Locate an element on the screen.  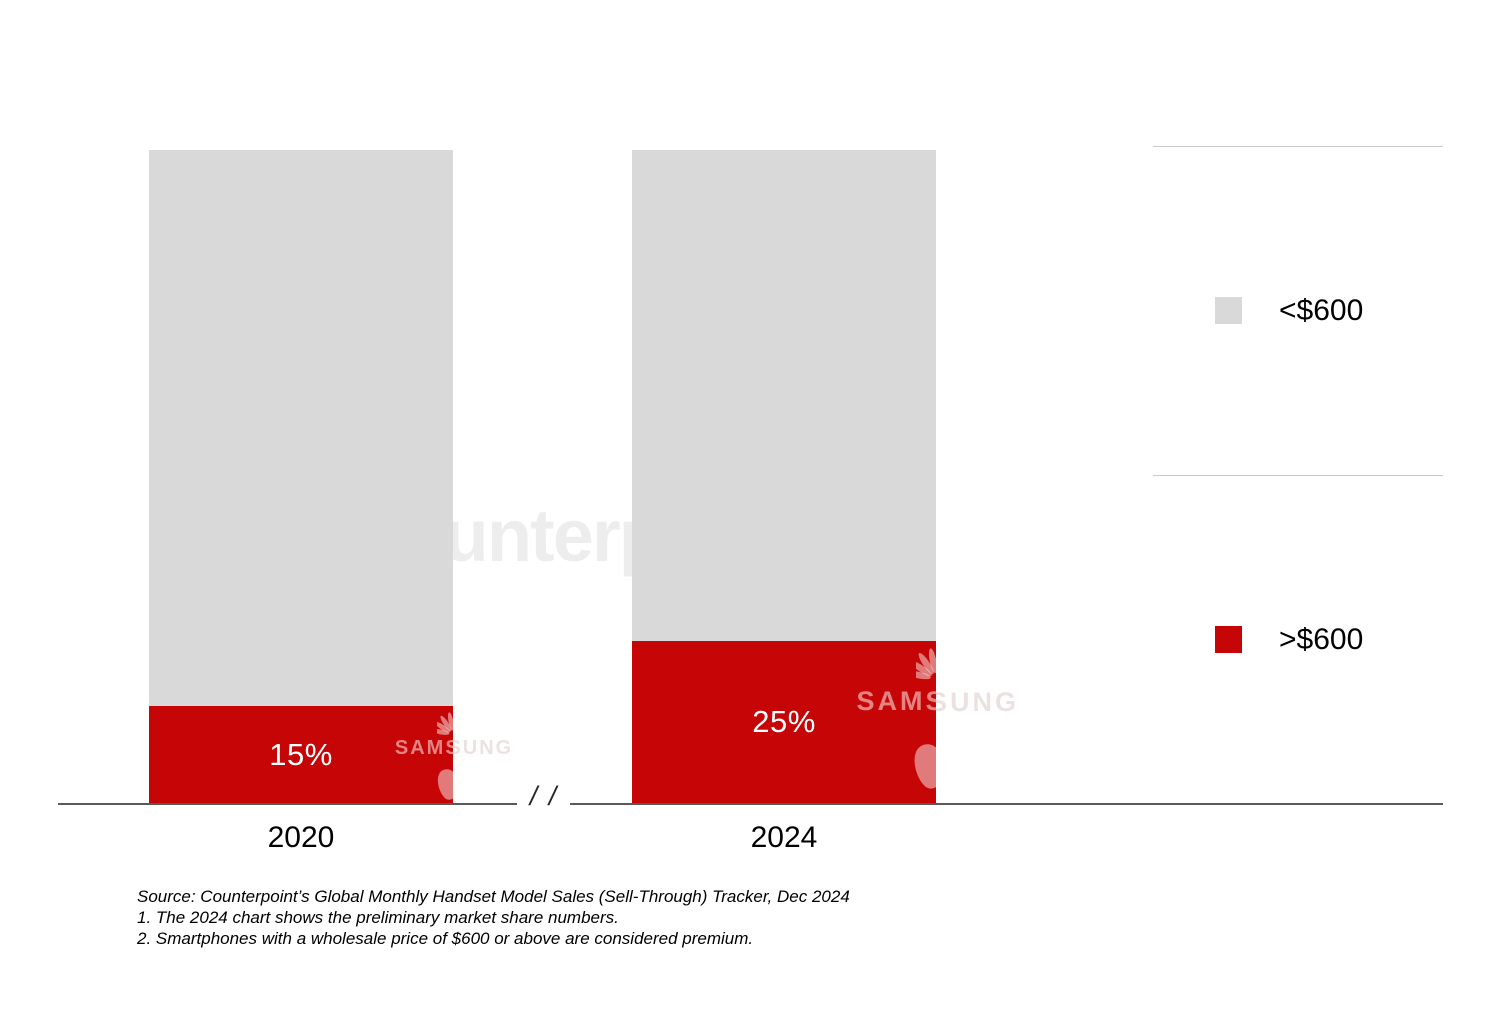
data-label-2024: 25% is located at coordinates (784, 722).